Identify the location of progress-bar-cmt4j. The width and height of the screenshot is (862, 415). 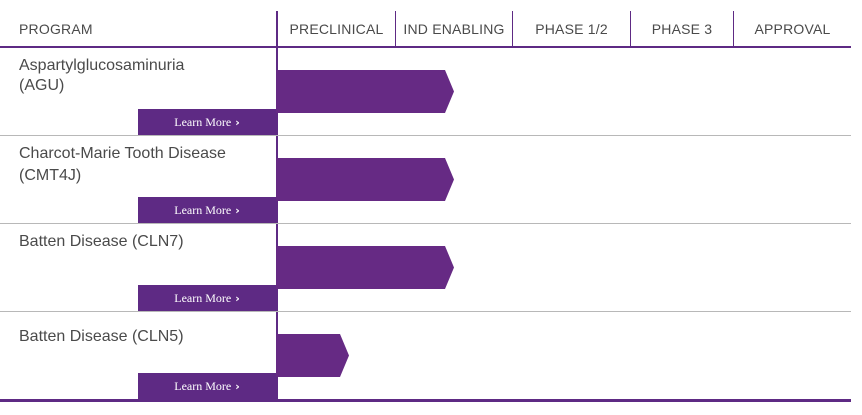
(365, 179).